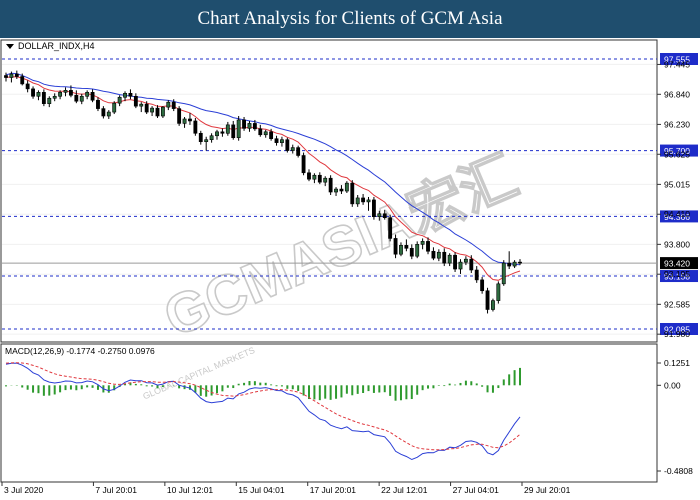  What do you see at coordinates (10, 46) in the screenshot?
I see `chart-menu-triangle` at bounding box center [10, 46].